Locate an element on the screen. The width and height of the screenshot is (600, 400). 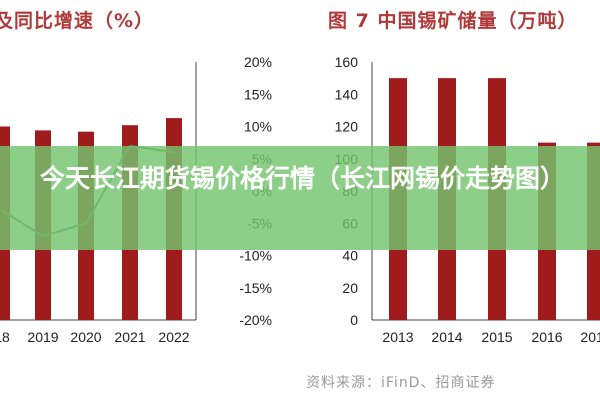
right-chart-heading: 图 7 中国锡矿储量（万吨） is located at coordinates (453, 21).